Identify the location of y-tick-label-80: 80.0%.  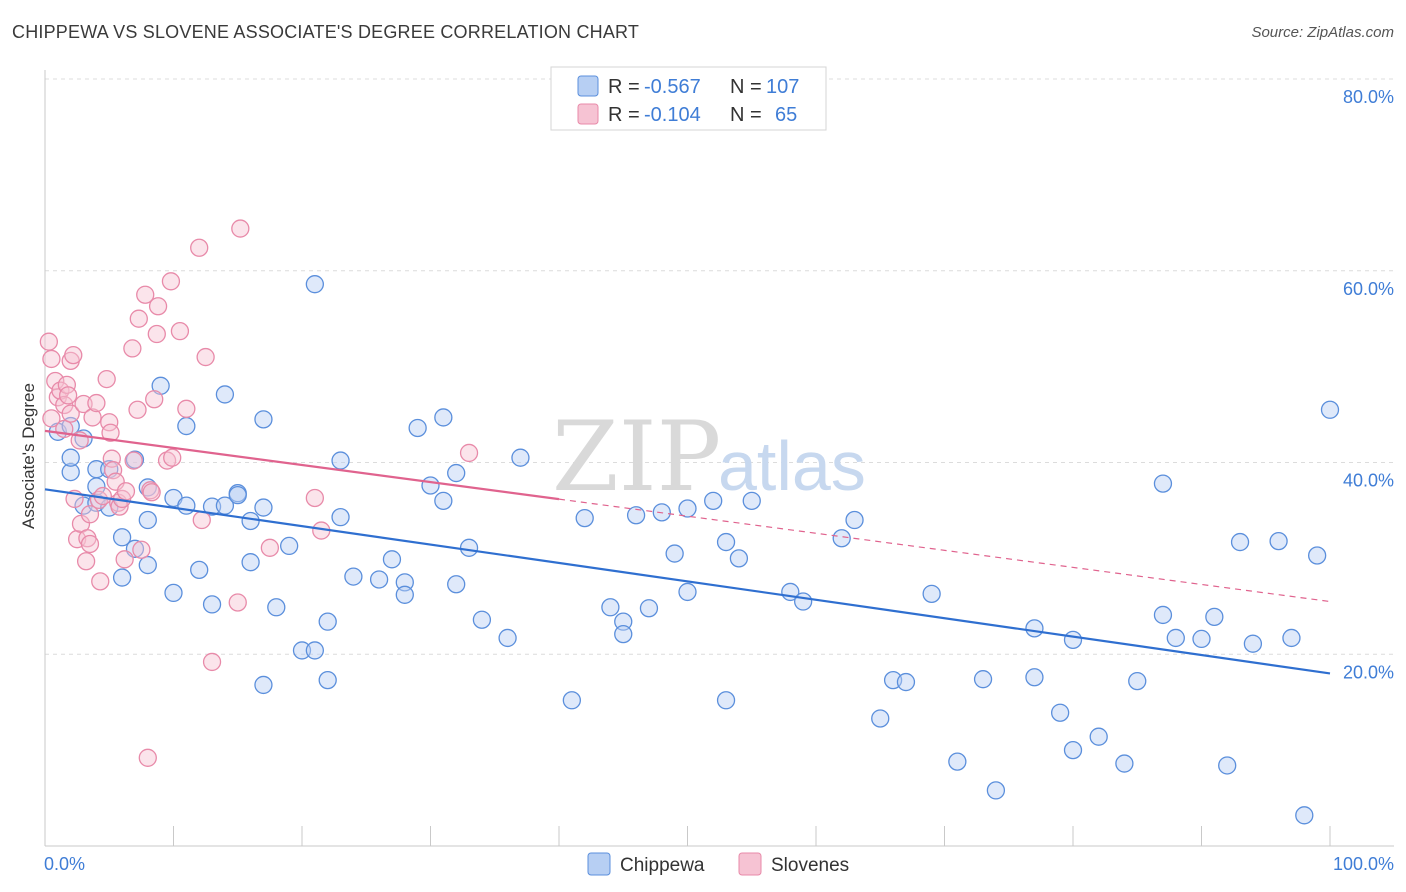
(1368, 97).